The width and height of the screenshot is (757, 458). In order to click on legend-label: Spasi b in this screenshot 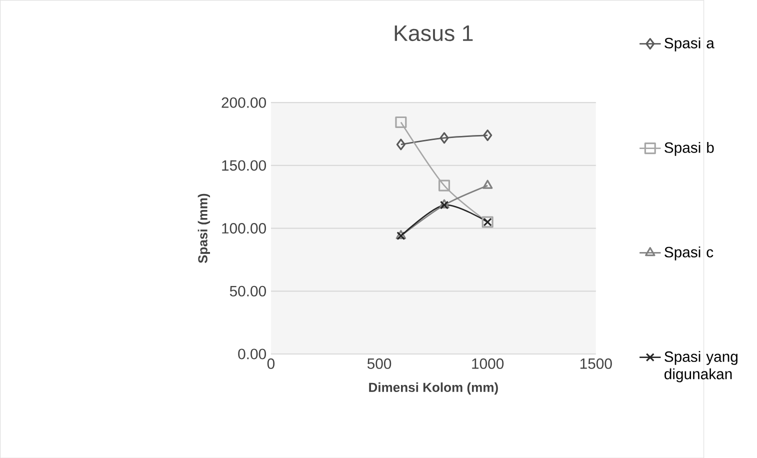, I will do `click(689, 149)`.